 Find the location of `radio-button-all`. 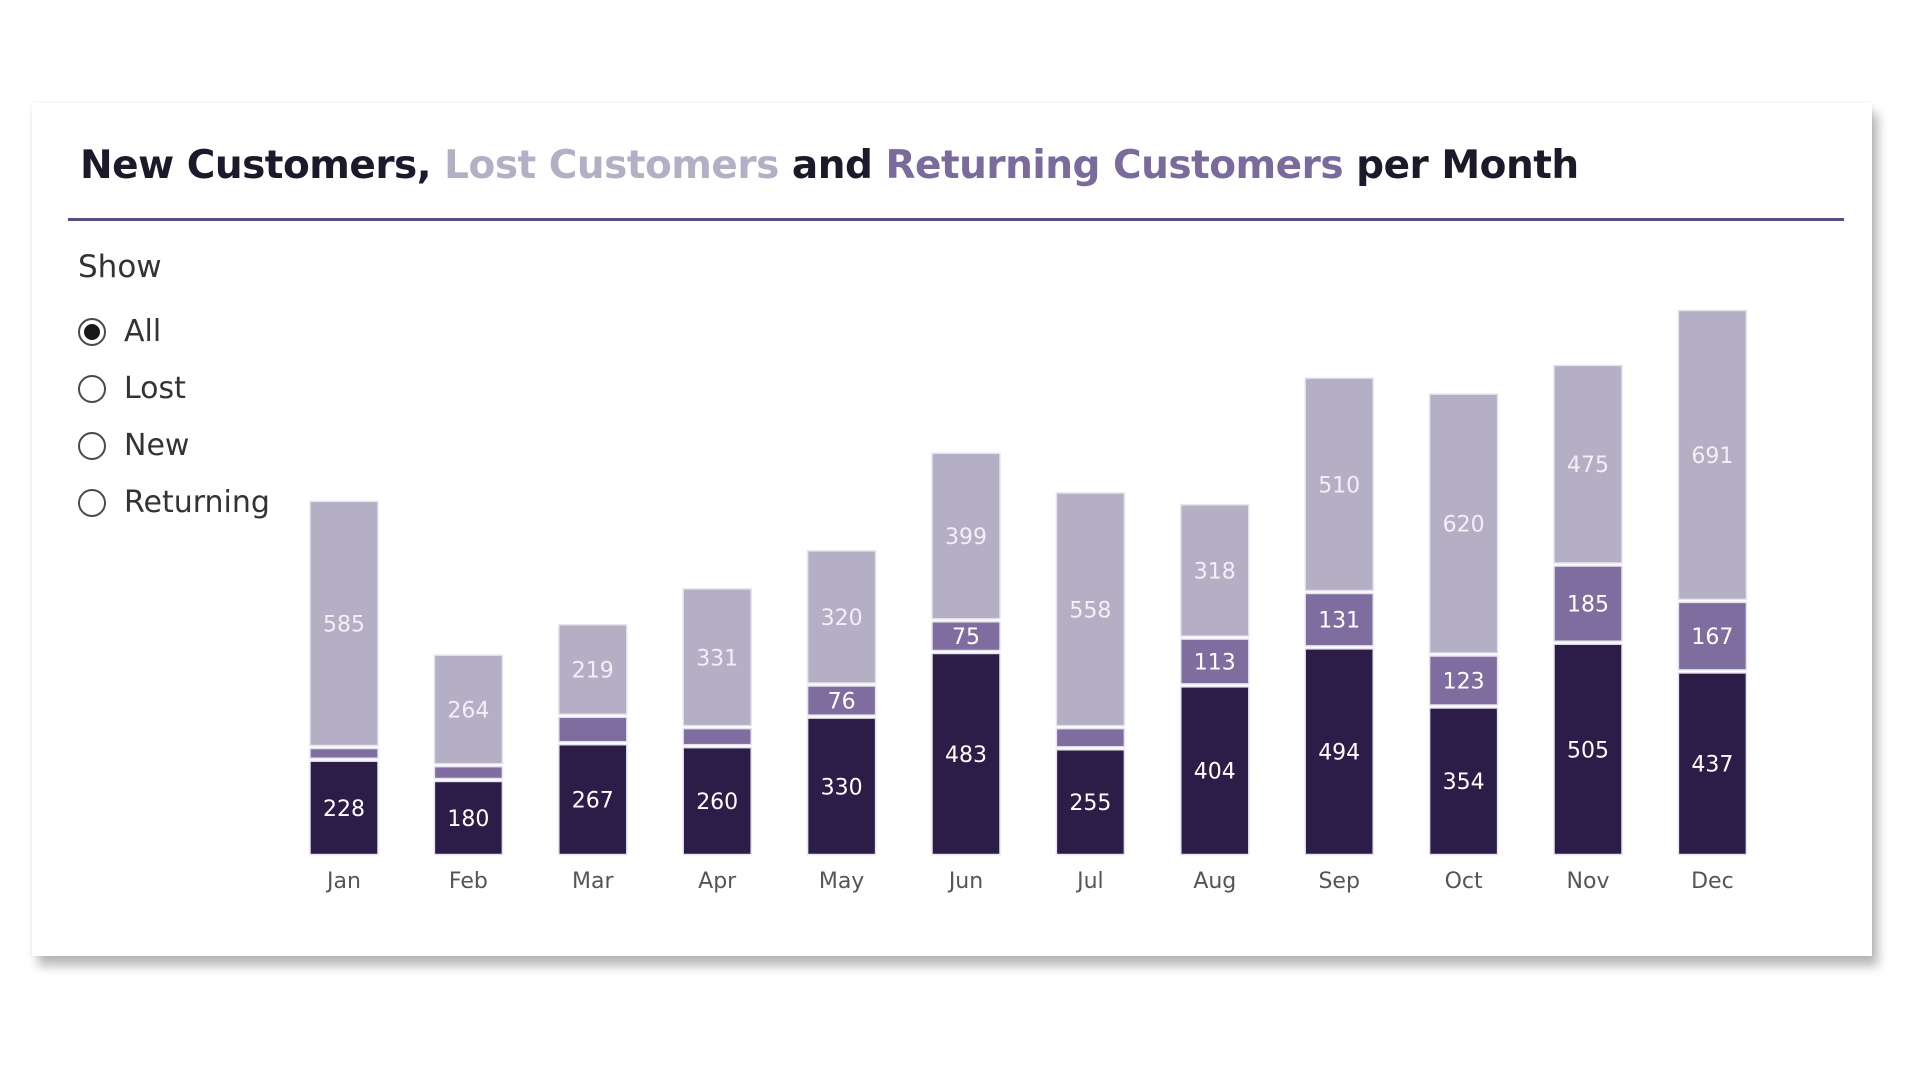

radio-button-all is located at coordinates (92, 331).